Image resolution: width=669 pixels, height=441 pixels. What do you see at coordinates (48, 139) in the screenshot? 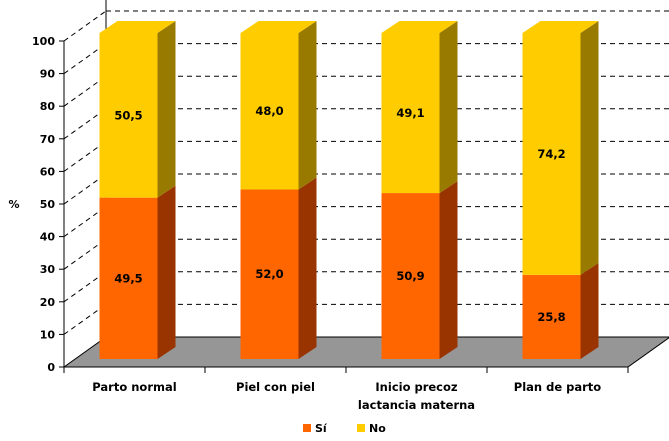
I see `y-tick-label: 70` at bounding box center [48, 139].